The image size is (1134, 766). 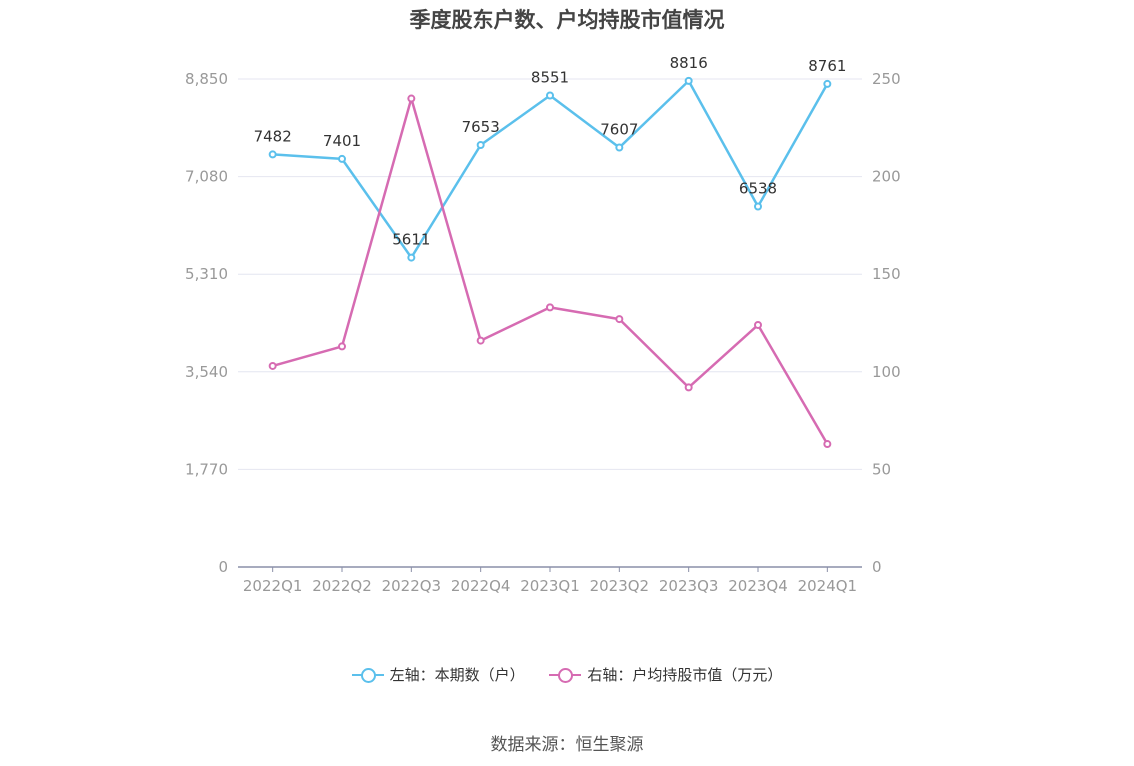 What do you see at coordinates (689, 63) in the screenshot?
I see `data-label: 8816` at bounding box center [689, 63].